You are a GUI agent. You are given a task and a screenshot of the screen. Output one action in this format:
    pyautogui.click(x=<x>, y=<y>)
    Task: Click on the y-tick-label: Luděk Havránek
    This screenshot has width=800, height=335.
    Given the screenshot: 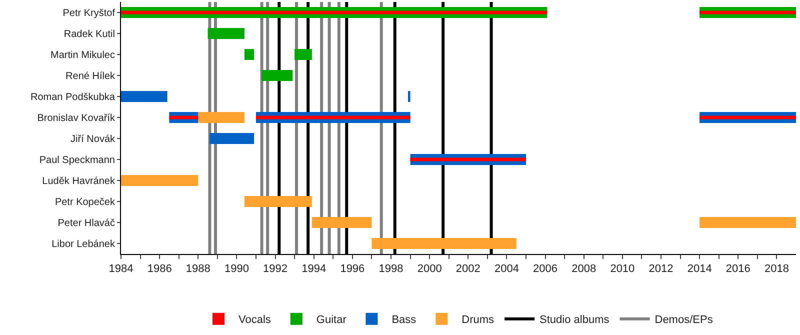 What is the action you would take?
    pyautogui.click(x=79, y=181)
    